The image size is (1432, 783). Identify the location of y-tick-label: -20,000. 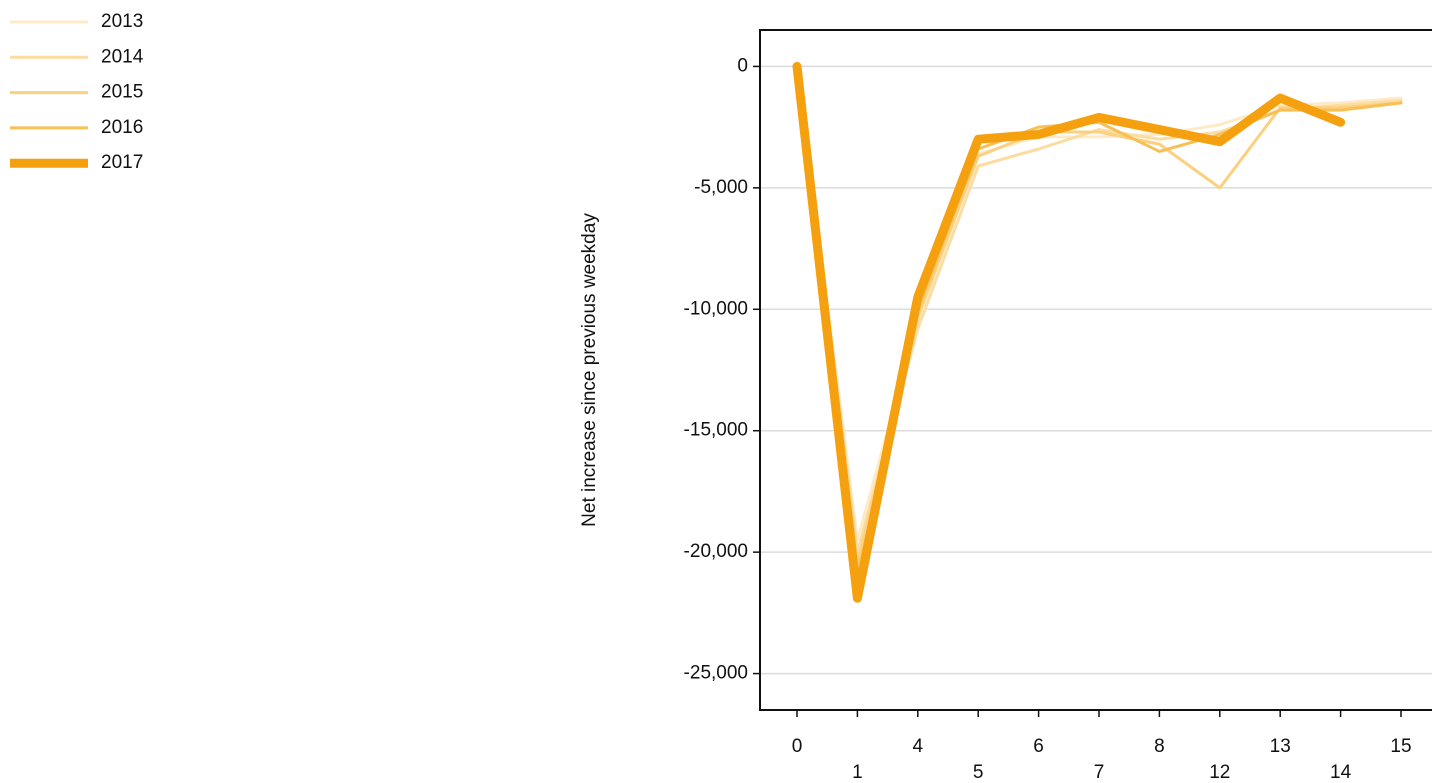
(716, 551).